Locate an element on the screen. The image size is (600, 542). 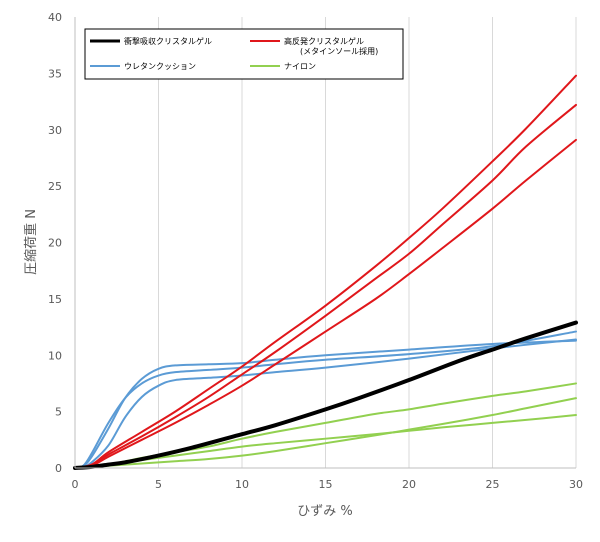
y-tick-label-2: 10 is located at coordinates (55, 355).